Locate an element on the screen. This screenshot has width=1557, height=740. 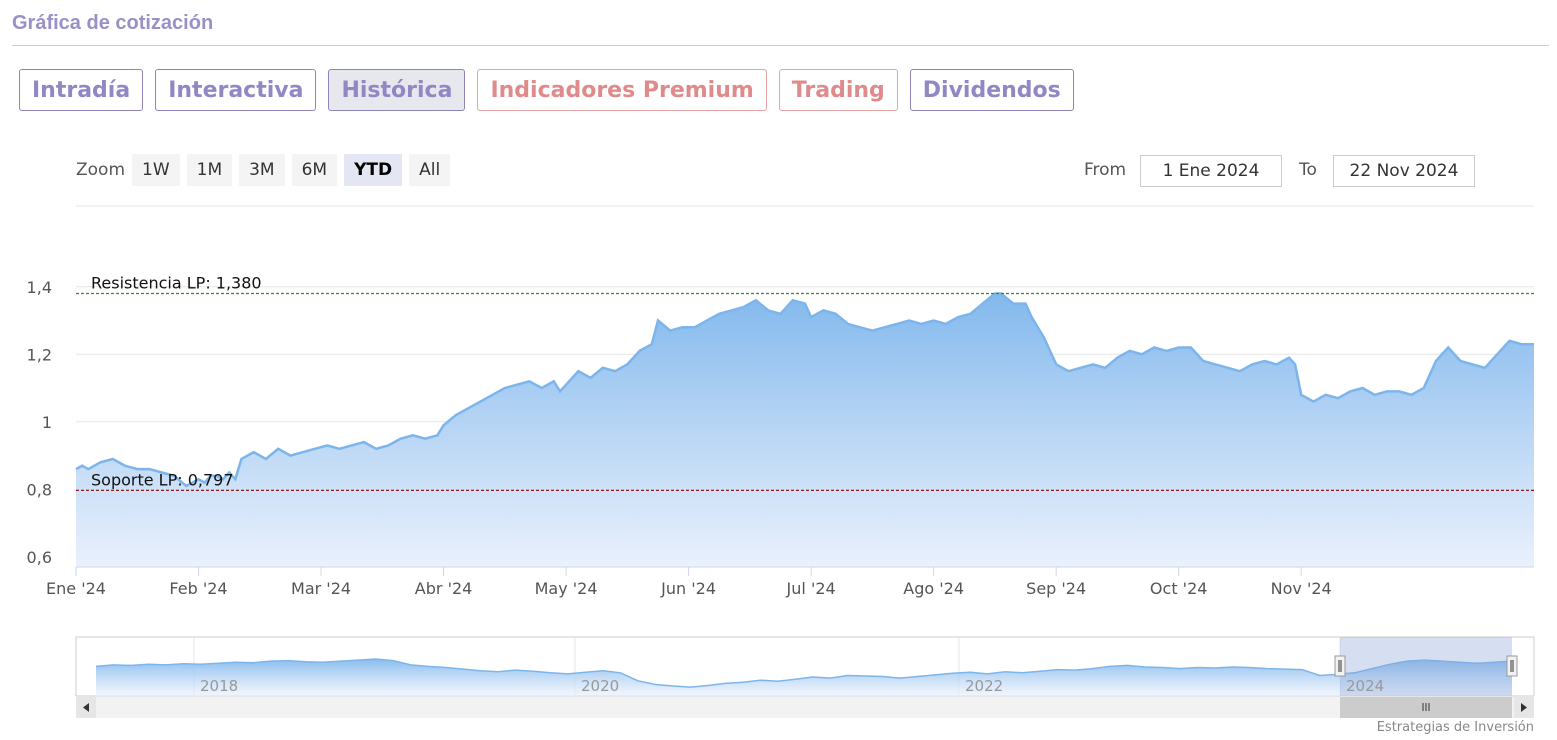
x-tick-label: Oct '24 is located at coordinates (1179, 588).